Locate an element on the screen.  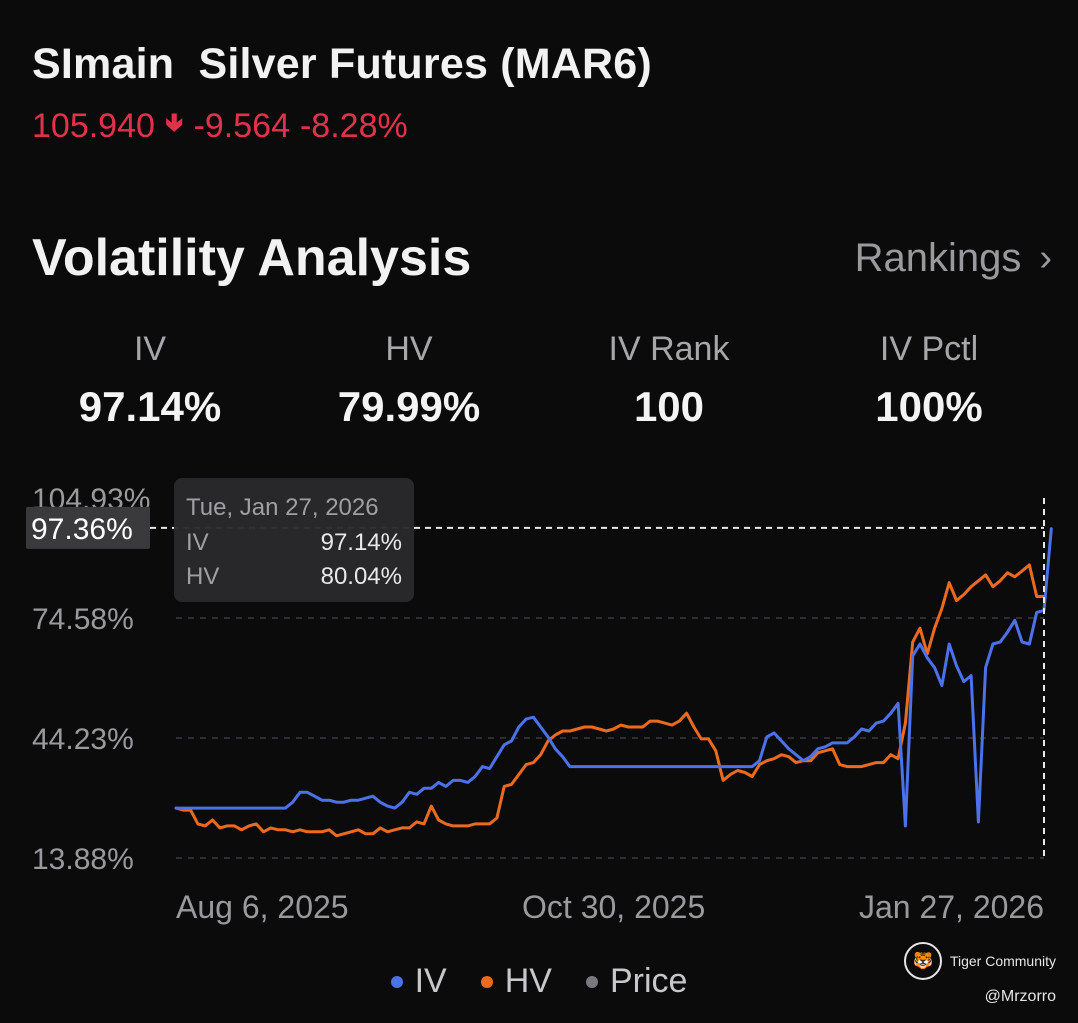
chart-tooltip: Tue, Jan 27, 2026 IV 97.14% HV 80.04% is located at coordinates (294, 540).